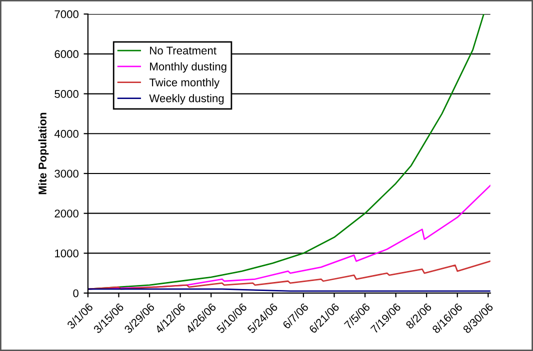  What do you see at coordinates (289, 275) in the screenshot?
I see `line-series` at bounding box center [289, 275].